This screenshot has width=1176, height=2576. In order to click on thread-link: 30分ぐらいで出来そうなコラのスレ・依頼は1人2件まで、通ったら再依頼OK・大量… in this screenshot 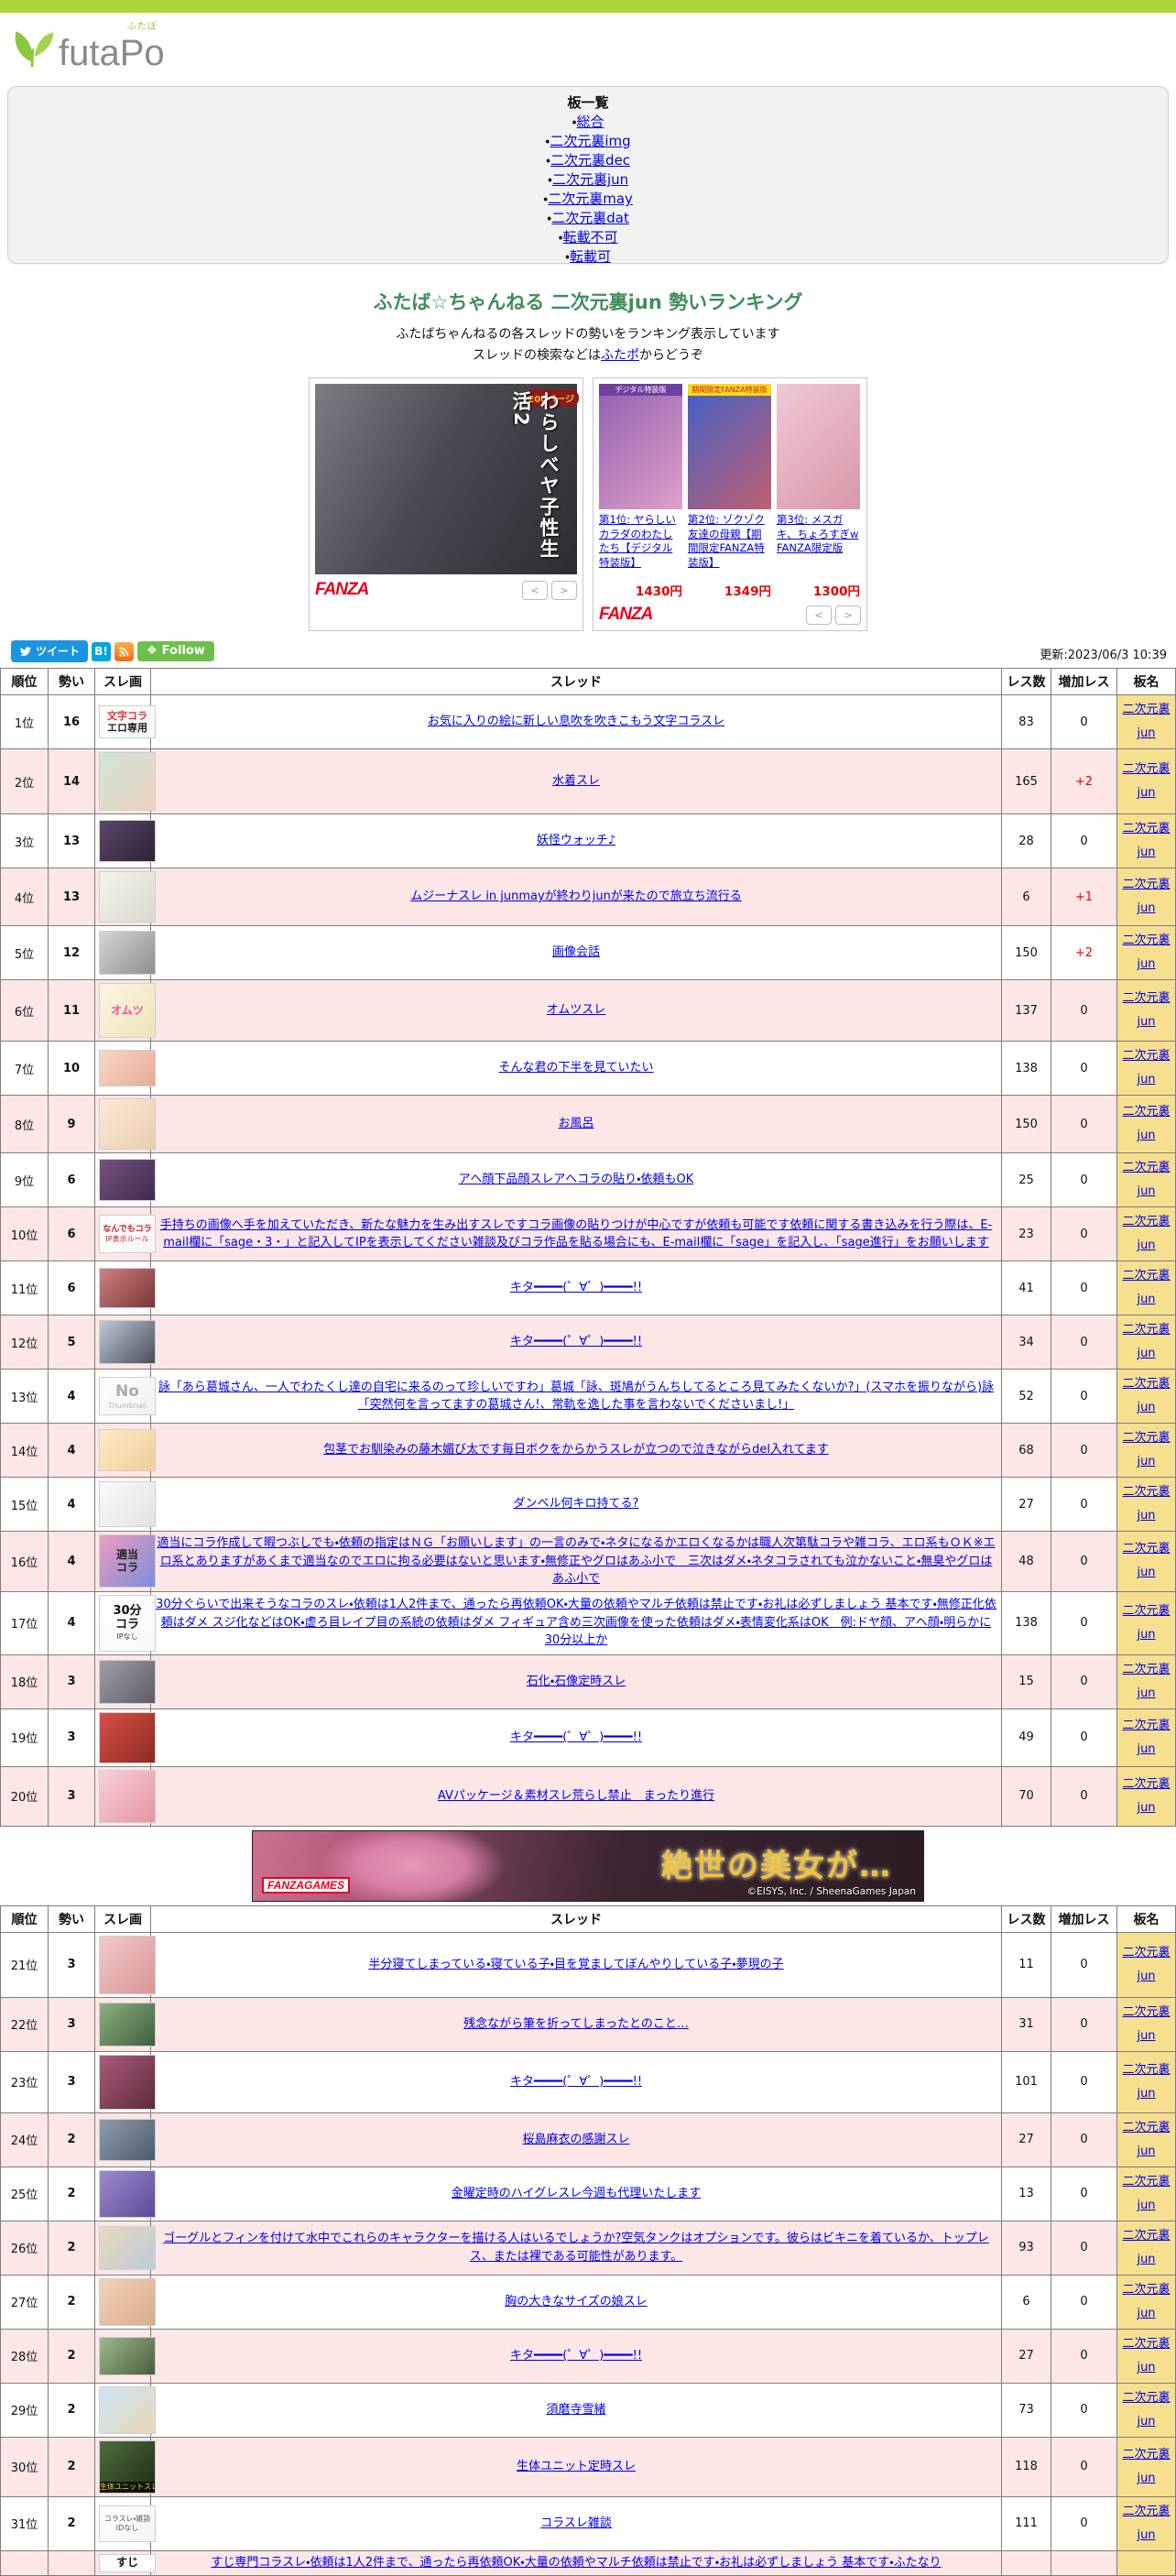, I will do `click(576, 1623)`.